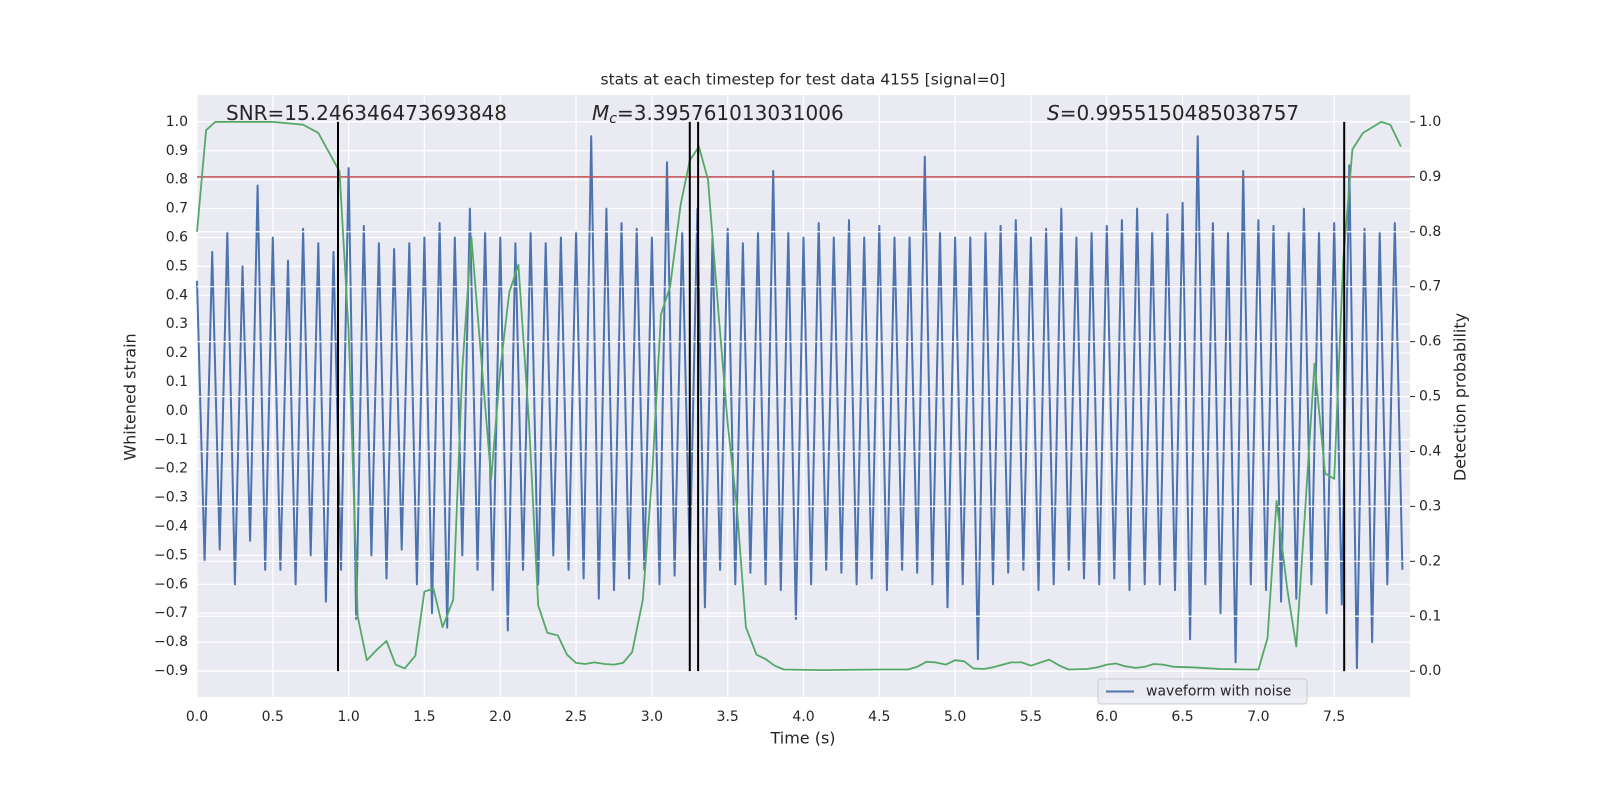 This screenshot has width=1600, height=800. Describe the element at coordinates (576, 717) in the screenshot. I see `x-tick-label: 2.5` at that location.